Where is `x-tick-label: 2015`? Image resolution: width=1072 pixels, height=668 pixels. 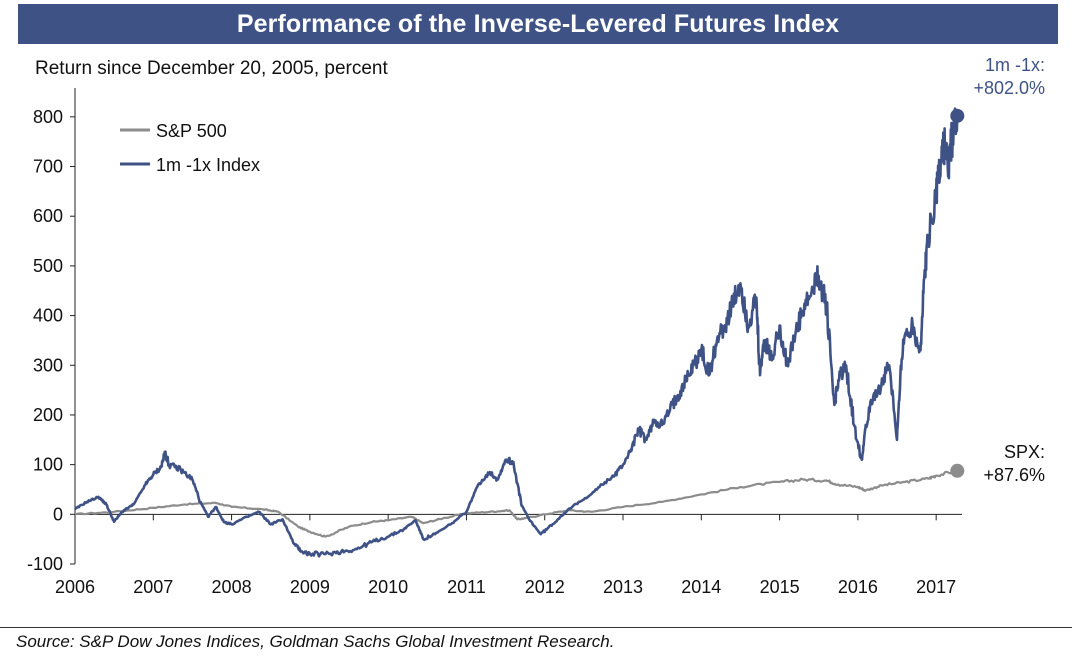
x-tick-label: 2015 is located at coordinates (780, 587).